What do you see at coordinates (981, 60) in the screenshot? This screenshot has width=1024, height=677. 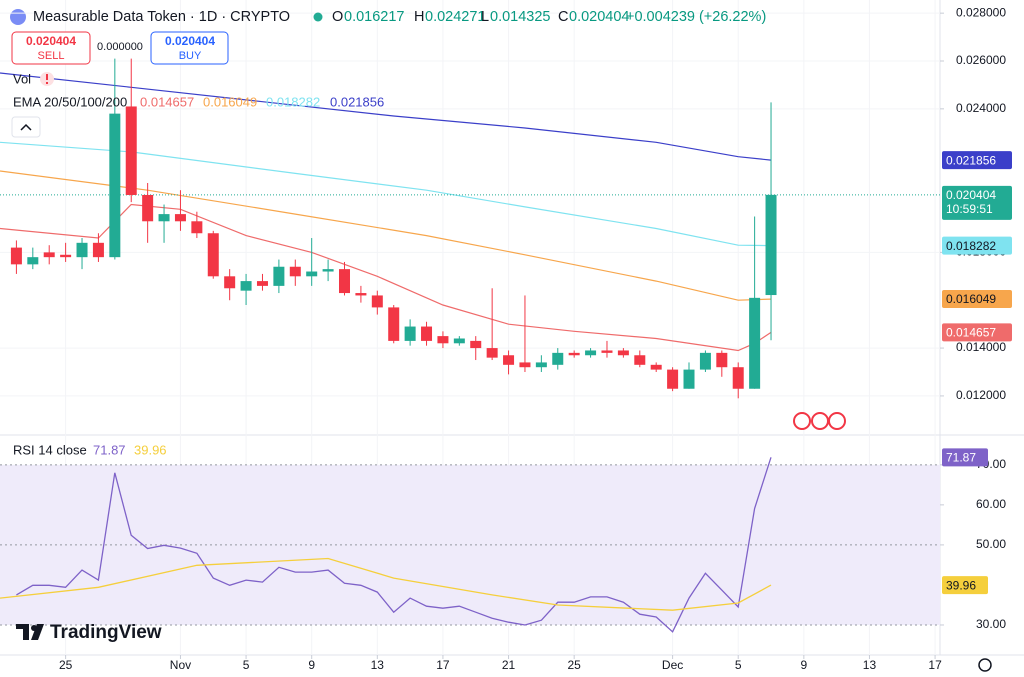 I see `y-tick-label: 0.026000` at bounding box center [981, 60].